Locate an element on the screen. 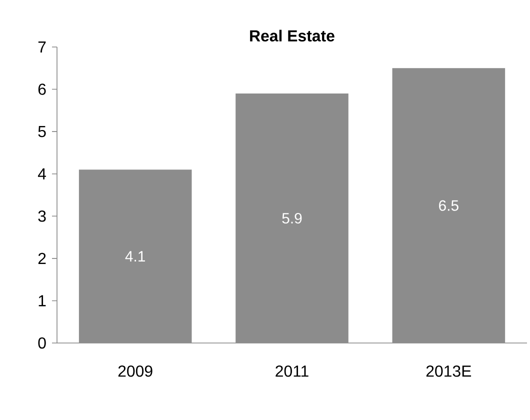  y-tick-label: 3 is located at coordinates (42, 216).